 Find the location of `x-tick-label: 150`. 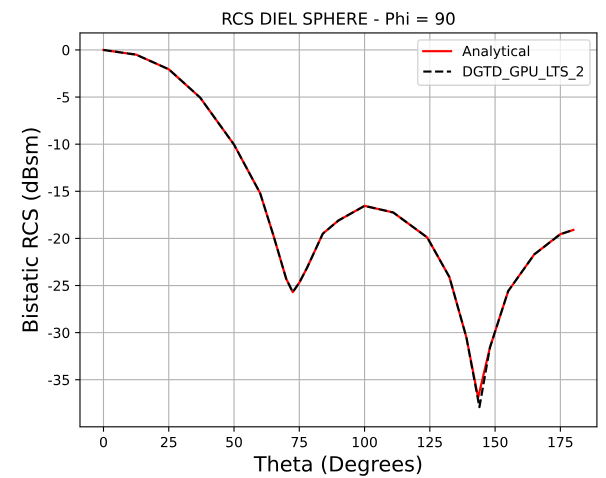

x-tick-label: 150 is located at coordinates (495, 442).